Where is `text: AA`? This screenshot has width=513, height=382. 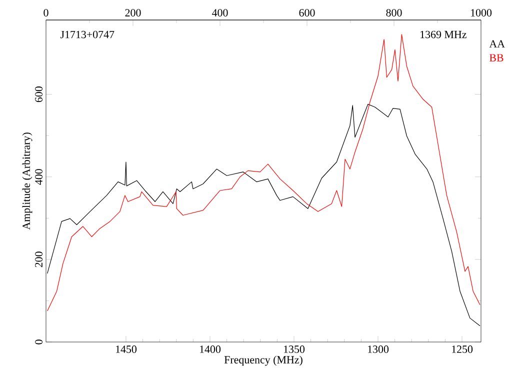 text: AA is located at coordinates (497, 44).